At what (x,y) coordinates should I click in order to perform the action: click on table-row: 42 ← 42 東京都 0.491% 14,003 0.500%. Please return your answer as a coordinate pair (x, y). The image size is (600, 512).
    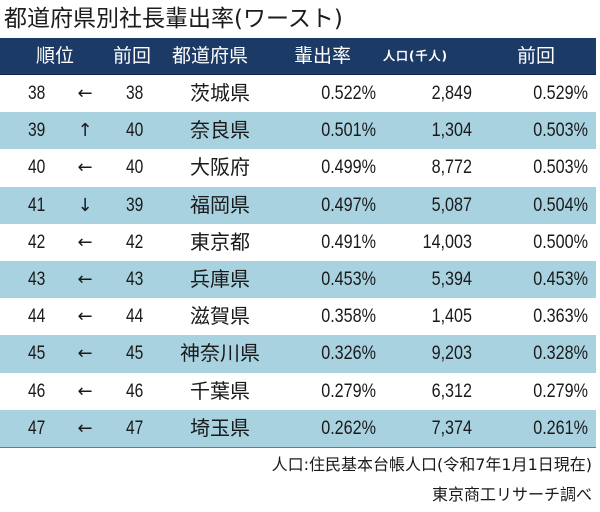
    Looking at the image, I should click on (298, 242).